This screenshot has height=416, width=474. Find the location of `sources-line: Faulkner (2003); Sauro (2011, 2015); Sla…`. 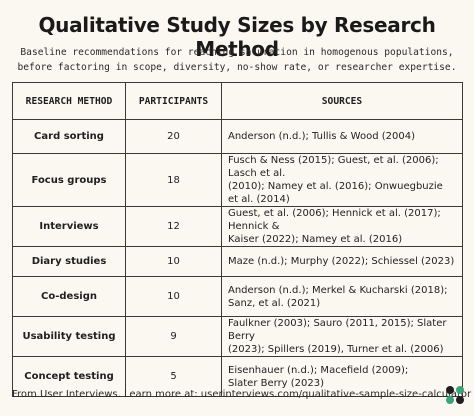

sources-line: Faulkner (2003); Sauro (2011, 2015); Sla… is located at coordinates (337, 330).